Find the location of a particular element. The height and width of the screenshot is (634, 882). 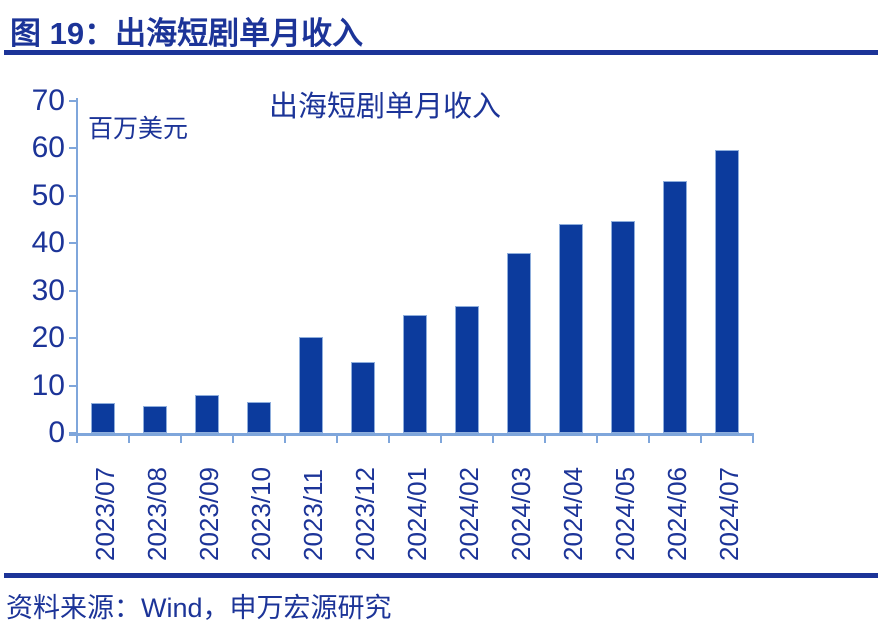

y-axis-tick-label: 50 is located at coordinates (48, 195).